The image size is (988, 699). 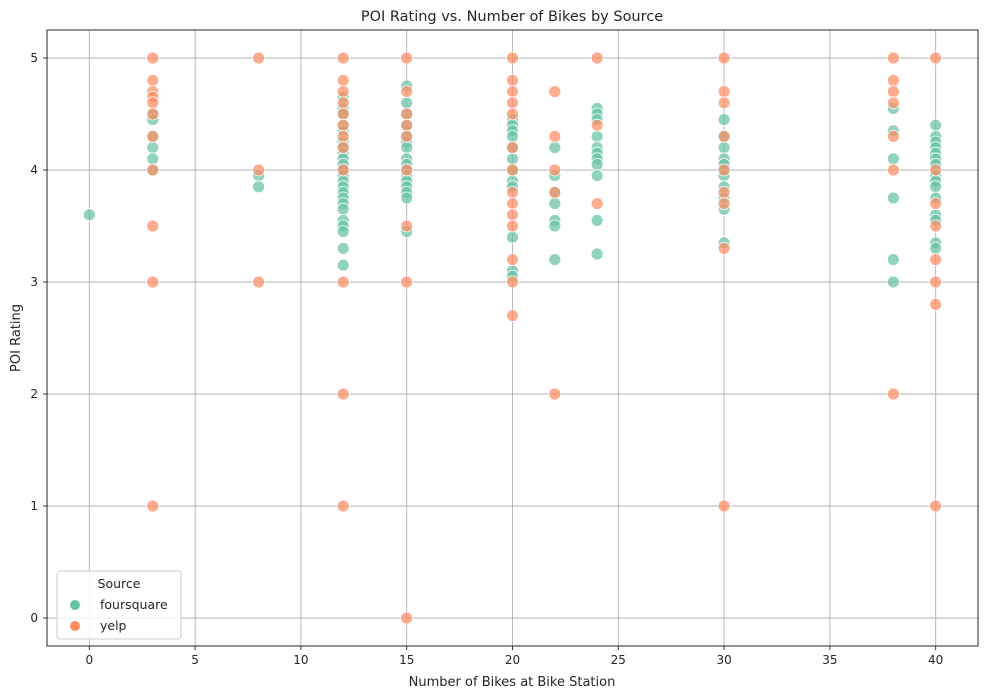 I want to click on legend-marker-foursquare, so click(x=75, y=605).